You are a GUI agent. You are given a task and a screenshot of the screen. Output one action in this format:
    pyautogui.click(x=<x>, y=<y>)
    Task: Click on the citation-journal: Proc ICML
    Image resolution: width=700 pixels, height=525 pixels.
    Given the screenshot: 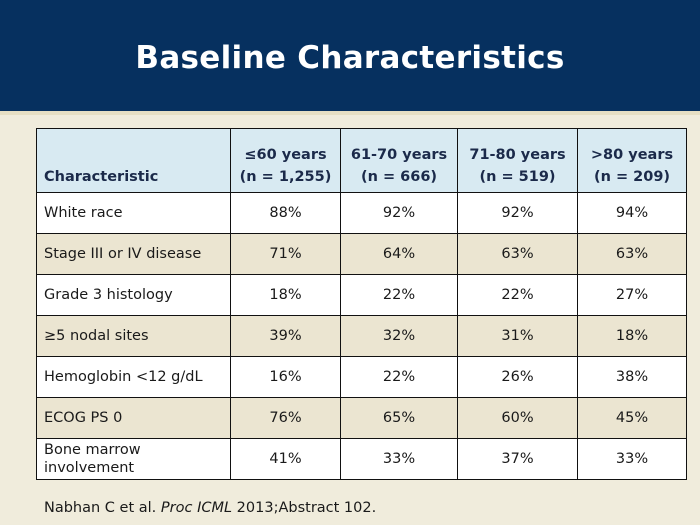 What is the action you would take?
    pyautogui.click(x=196, y=508)
    